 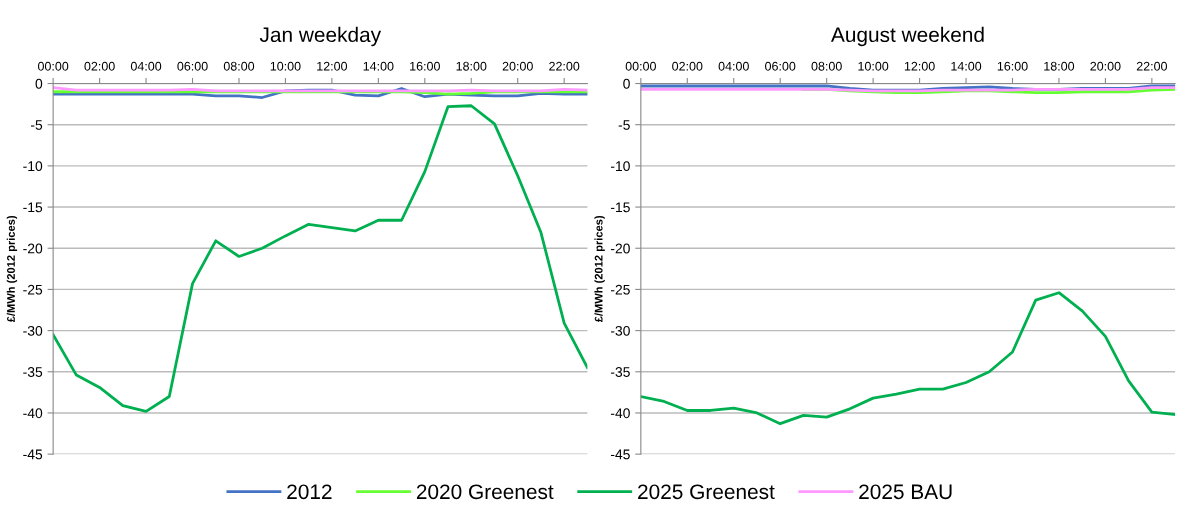 What do you see at coordinates (706, 492) in the screenshot?
I see `legend-label: 2025 Greenest` at bounding box center [706, 492].